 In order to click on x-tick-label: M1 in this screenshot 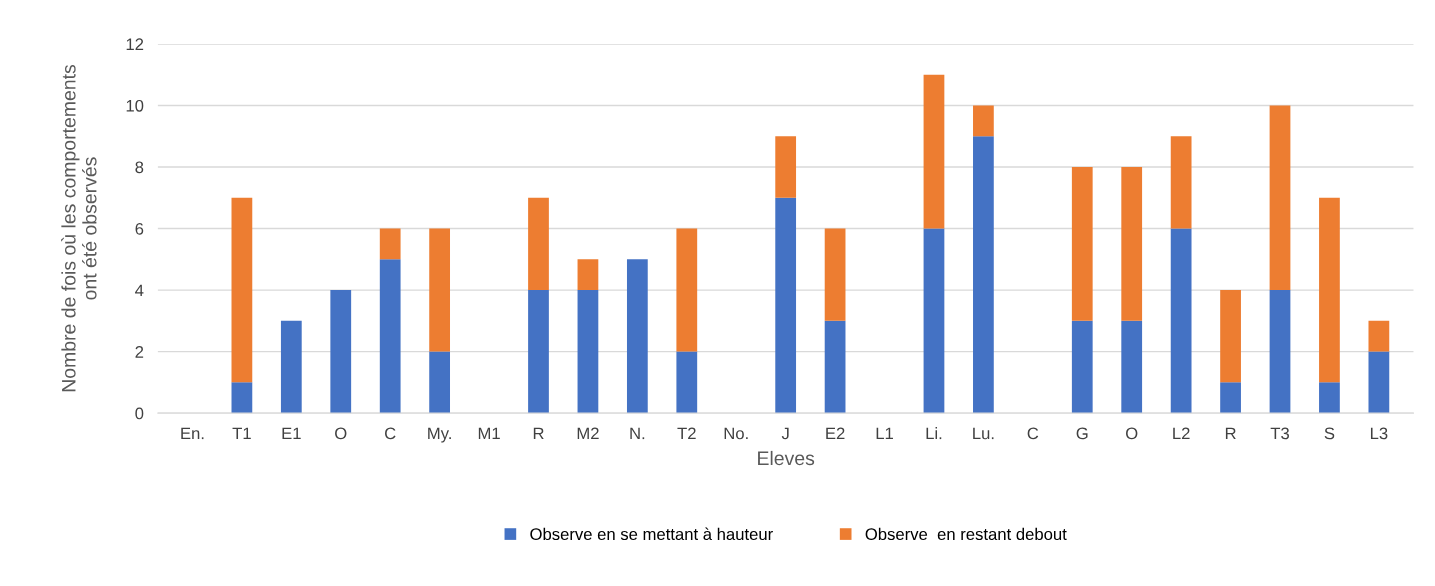, I will do `click(489, 433)`.